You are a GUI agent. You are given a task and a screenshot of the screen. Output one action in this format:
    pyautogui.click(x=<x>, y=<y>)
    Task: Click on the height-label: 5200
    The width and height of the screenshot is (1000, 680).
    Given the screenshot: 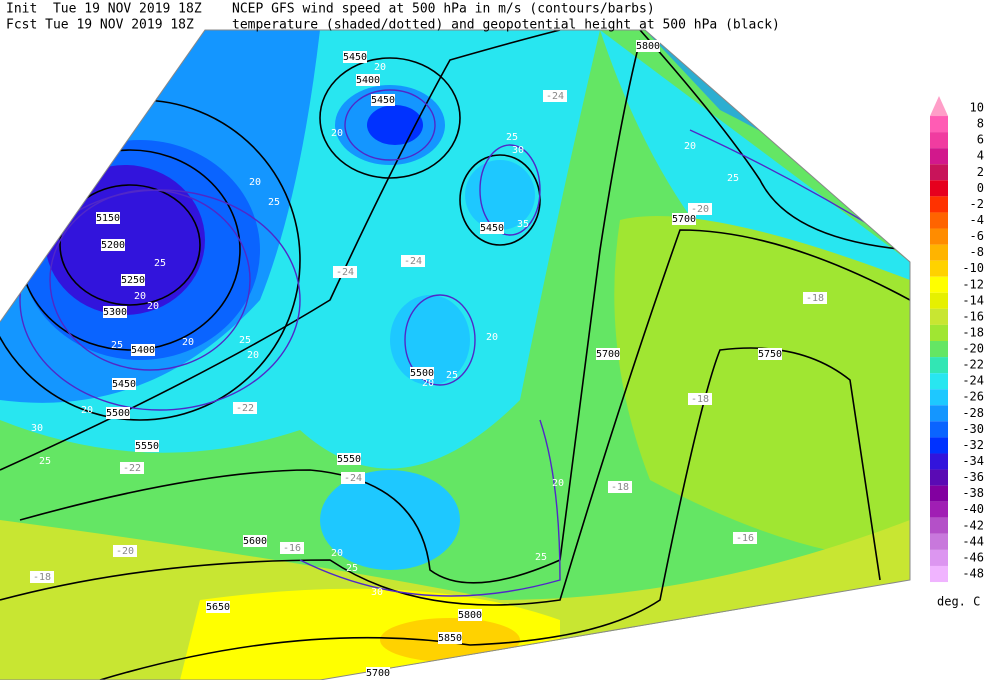 What is the action you would take?
    pyautogui.click(x=113, y=245)
    